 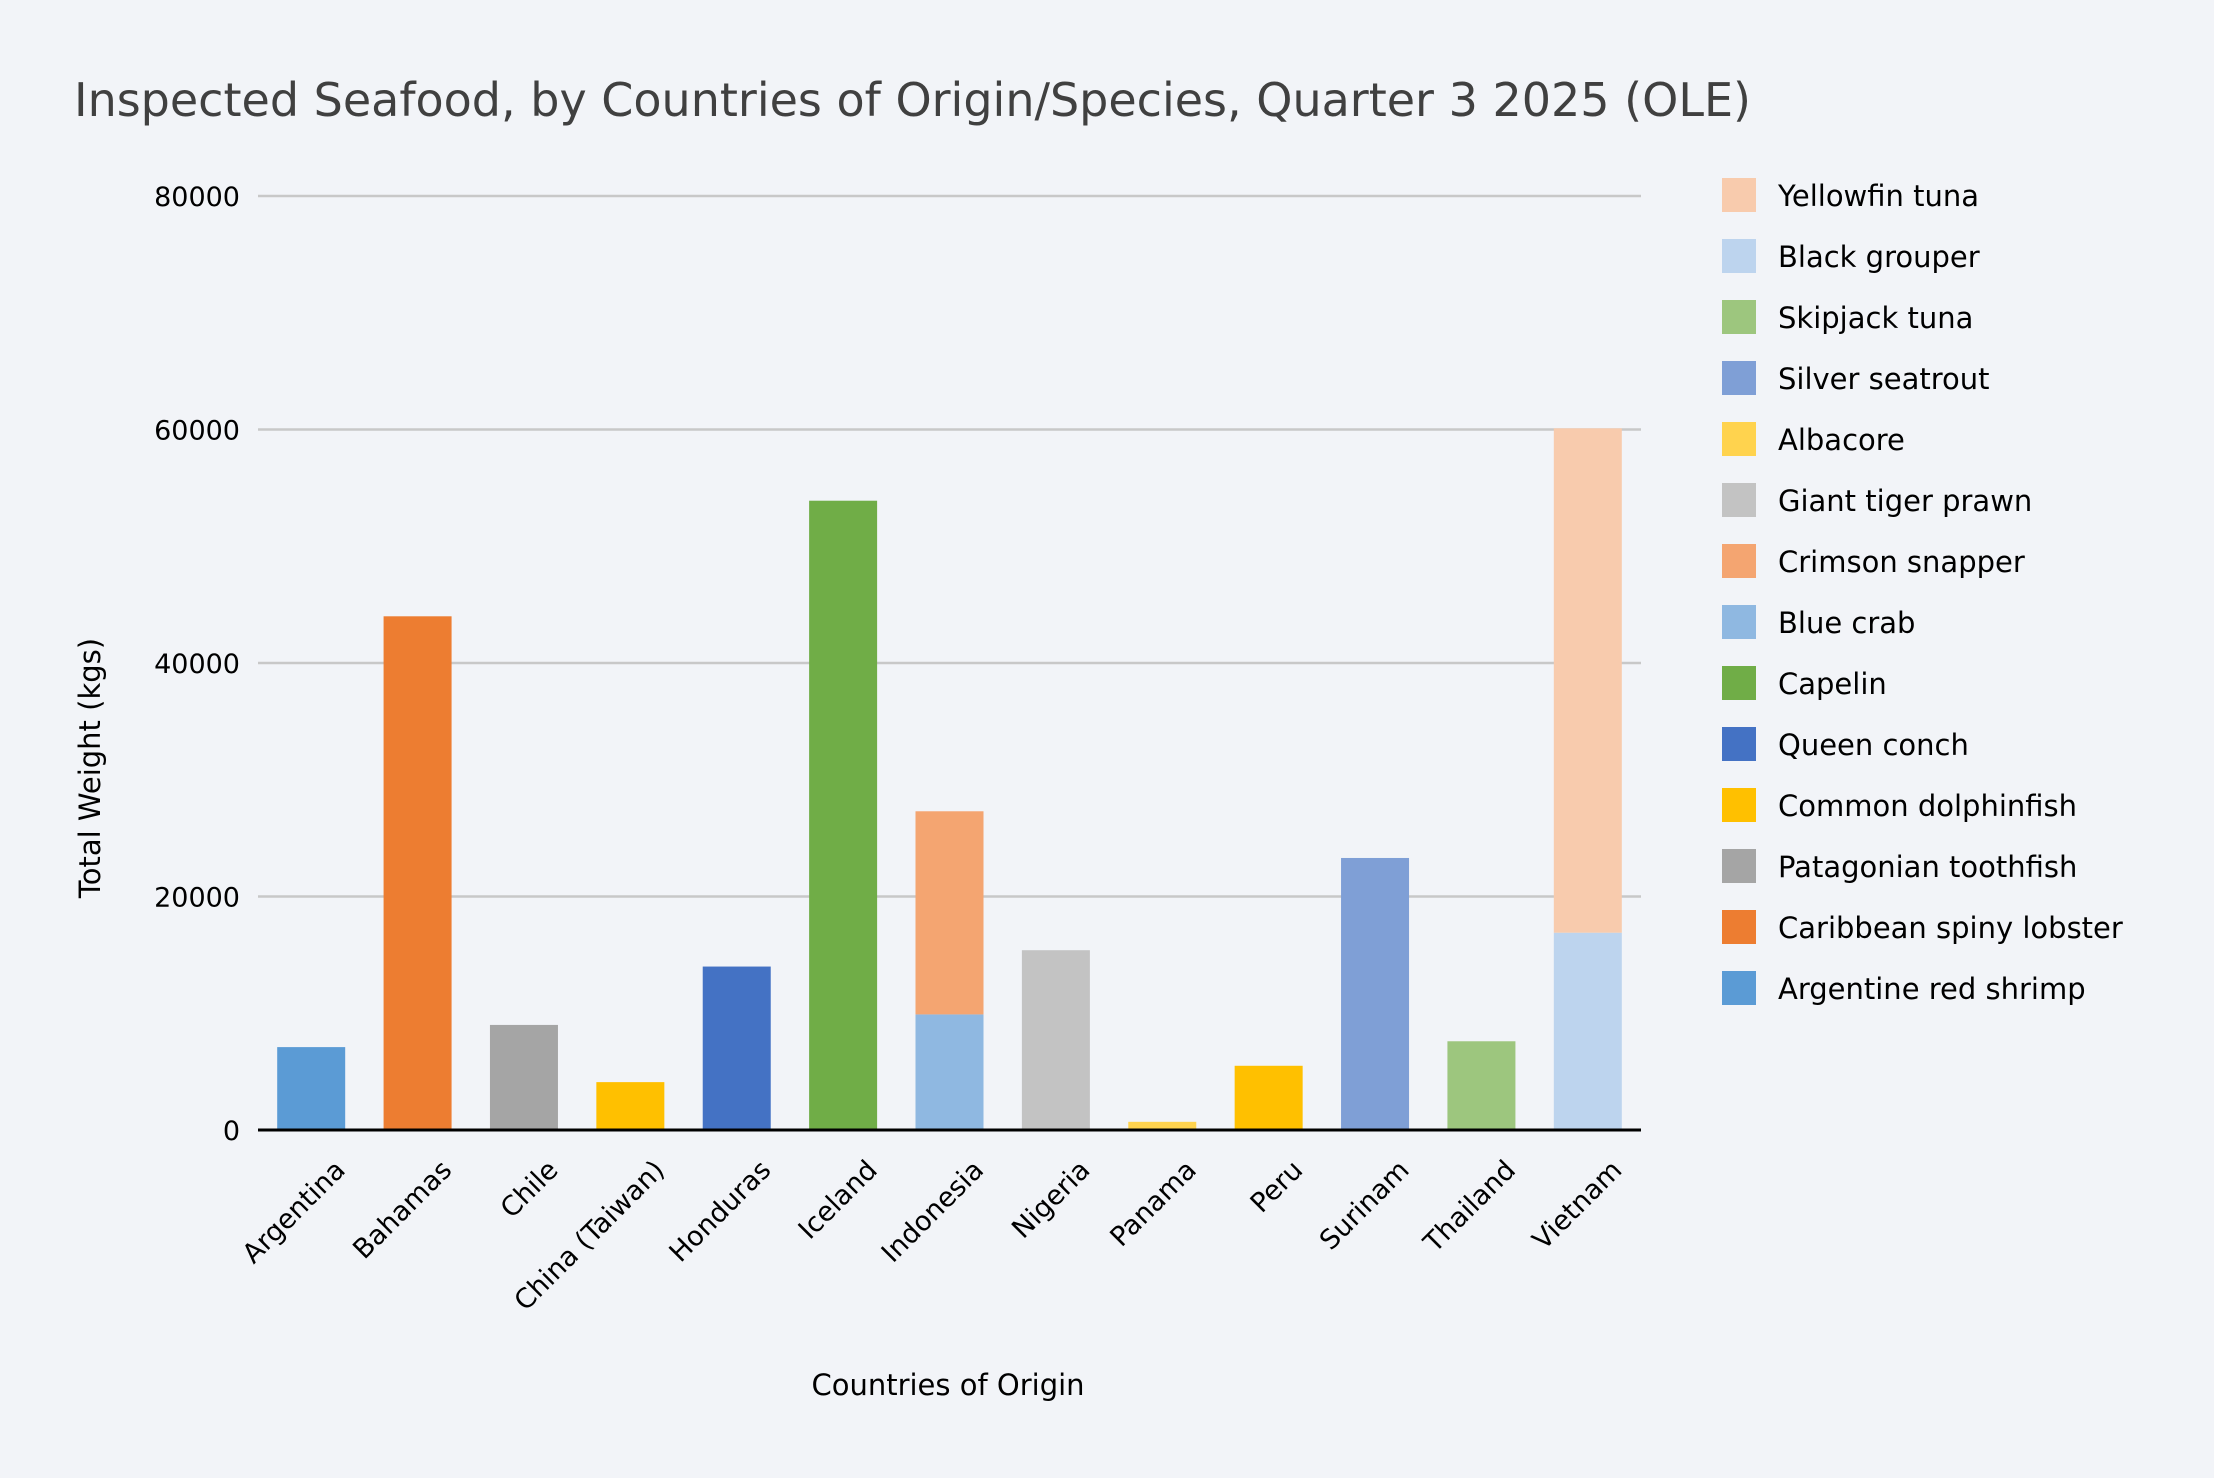 What do you see at coordinates (1832, 684) in the screenshot?
I see `legend-label-capelin: Capelin` at bounding box center [1832, 684].